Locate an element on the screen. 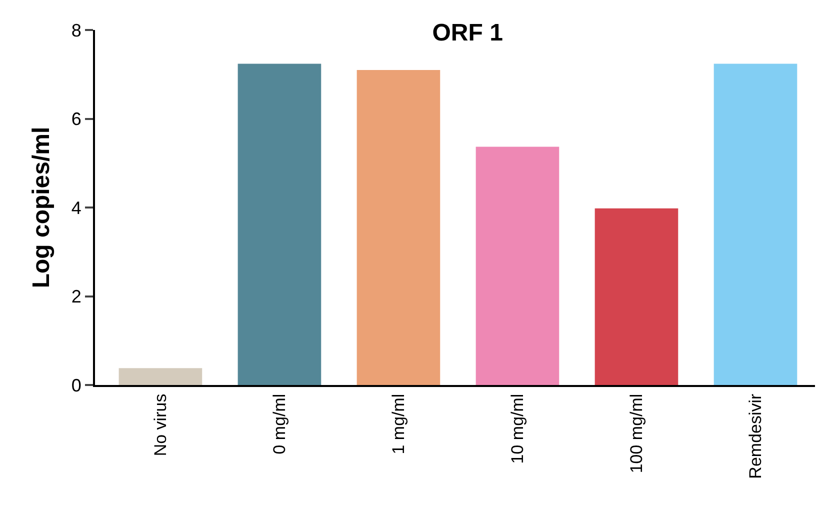 This screenshot has height=525, width=835. y-tick-label: 0 is located at coordinates (76, 385).